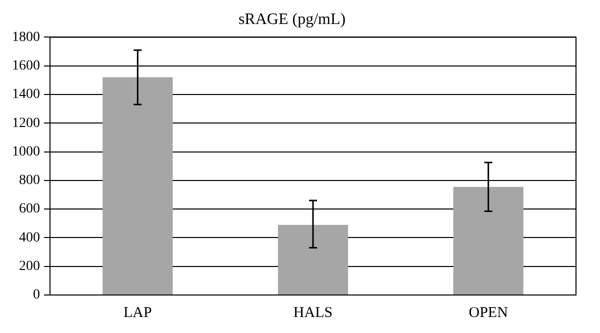  What do you see at coordinates (26, 94) in the screenshot?
I see `y-tick-label: 1400` at bounding box center [26, 94].